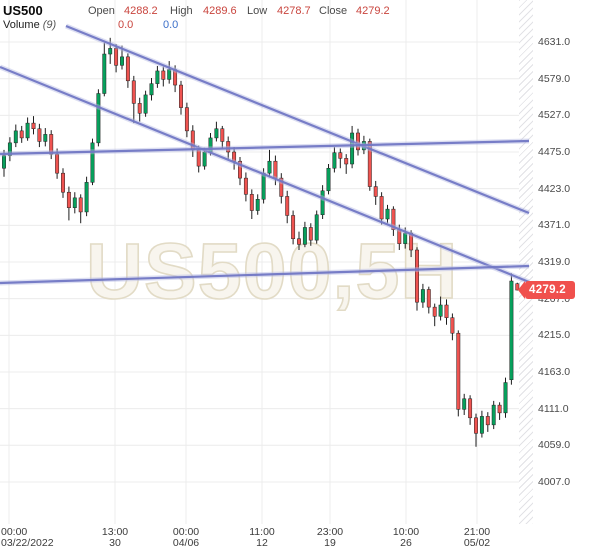  Describe the element at coordinates (554, 445) in the screenshot. I see `price-axis-label: 4059.0` at that location.